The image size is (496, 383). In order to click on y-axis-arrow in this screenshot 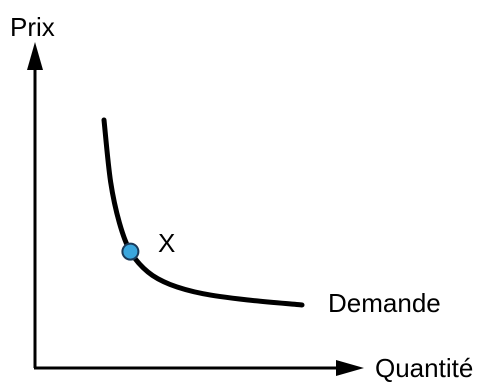, I will do `click(35, 56)`.